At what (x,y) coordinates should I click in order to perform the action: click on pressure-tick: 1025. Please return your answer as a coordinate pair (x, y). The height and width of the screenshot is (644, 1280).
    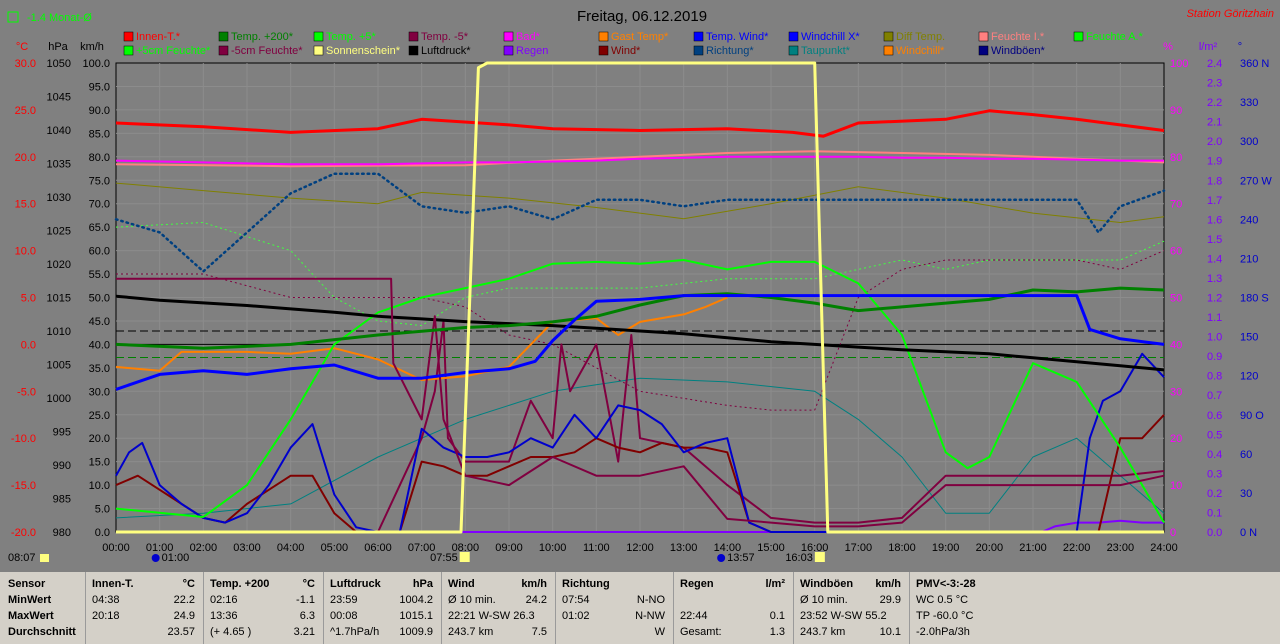
    Looking at the image, I should click on (59, 232).